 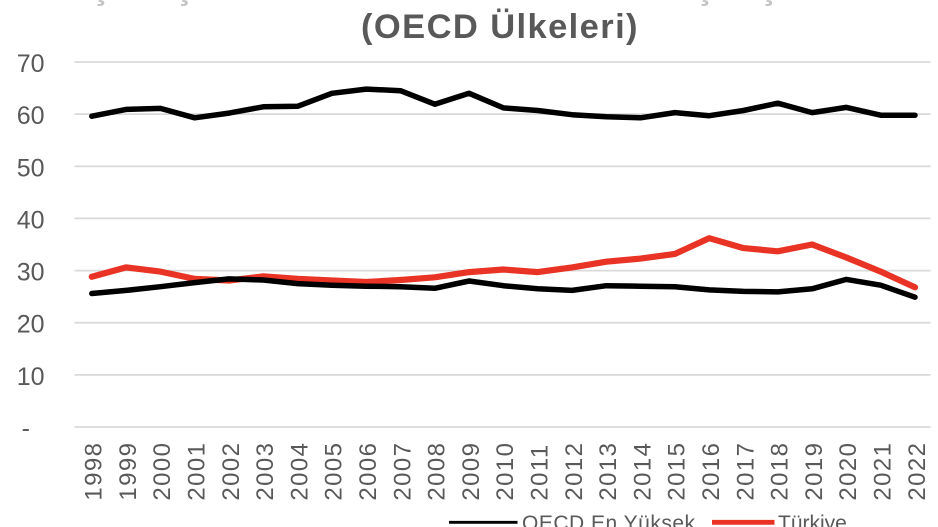 I want to click on svg-text: 2015, so click(x=677, y=471).